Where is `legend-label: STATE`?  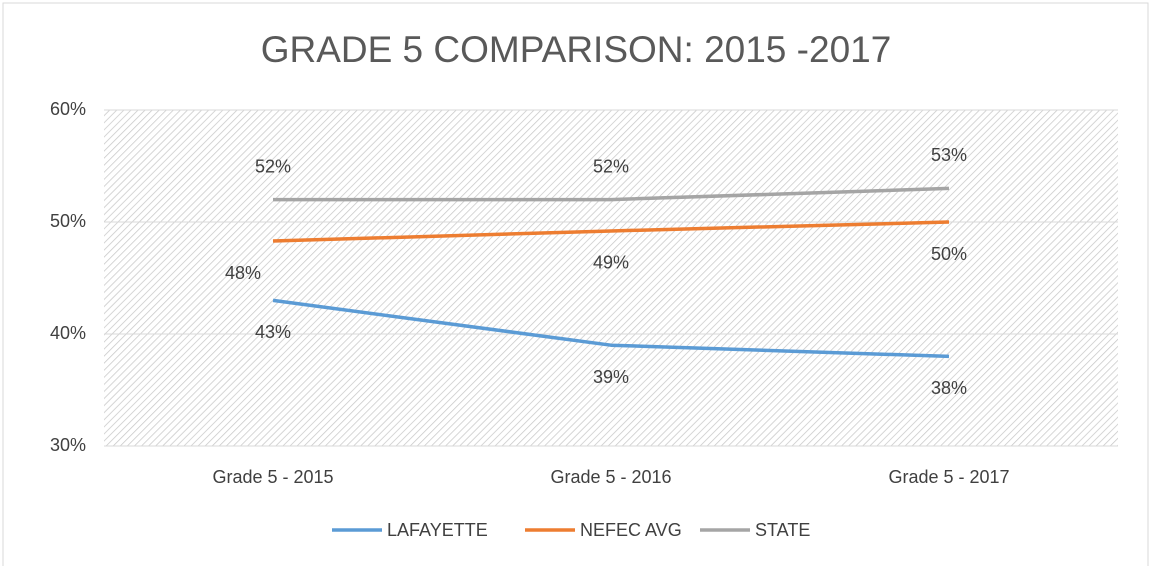
legend-label: STATE is located at coordinates (782, 530).